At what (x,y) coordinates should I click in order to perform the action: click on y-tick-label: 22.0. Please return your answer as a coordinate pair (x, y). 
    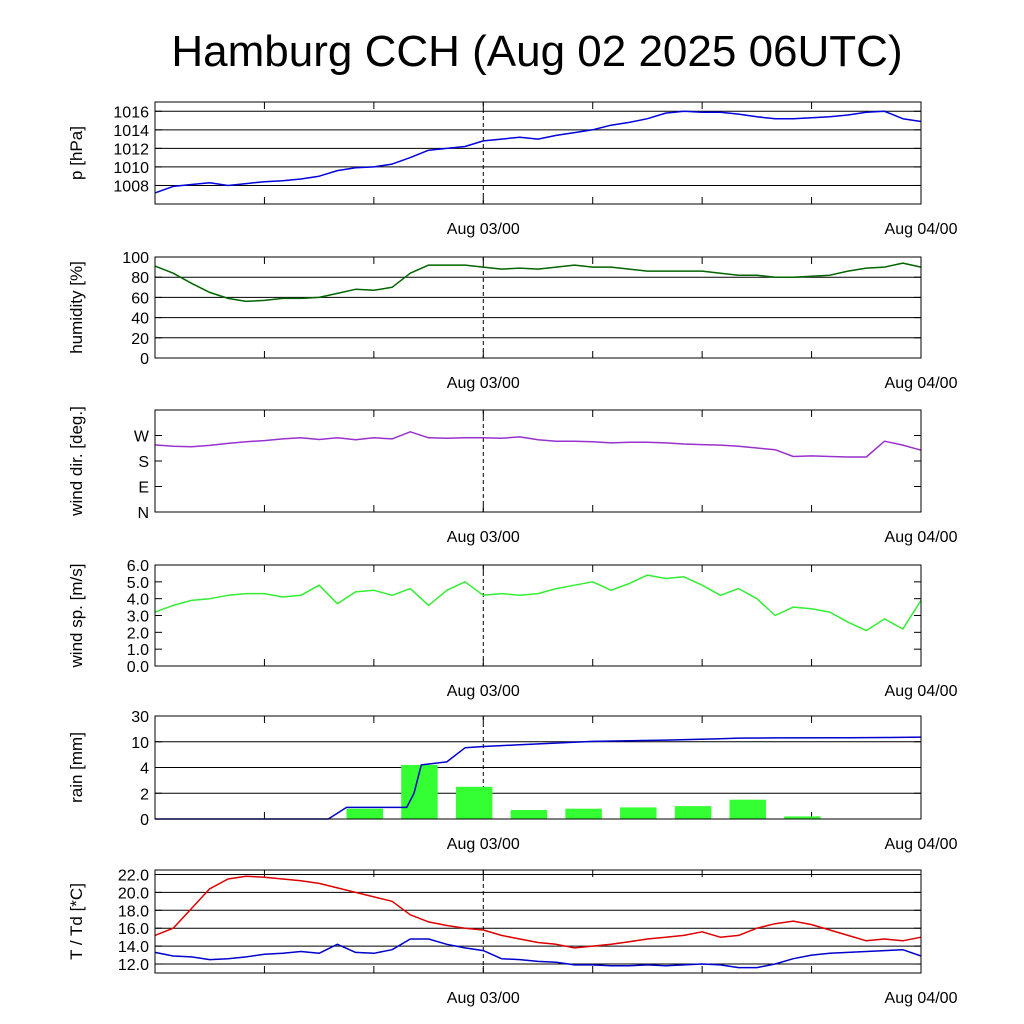
    Looking at the image, I should click on (133, 875).